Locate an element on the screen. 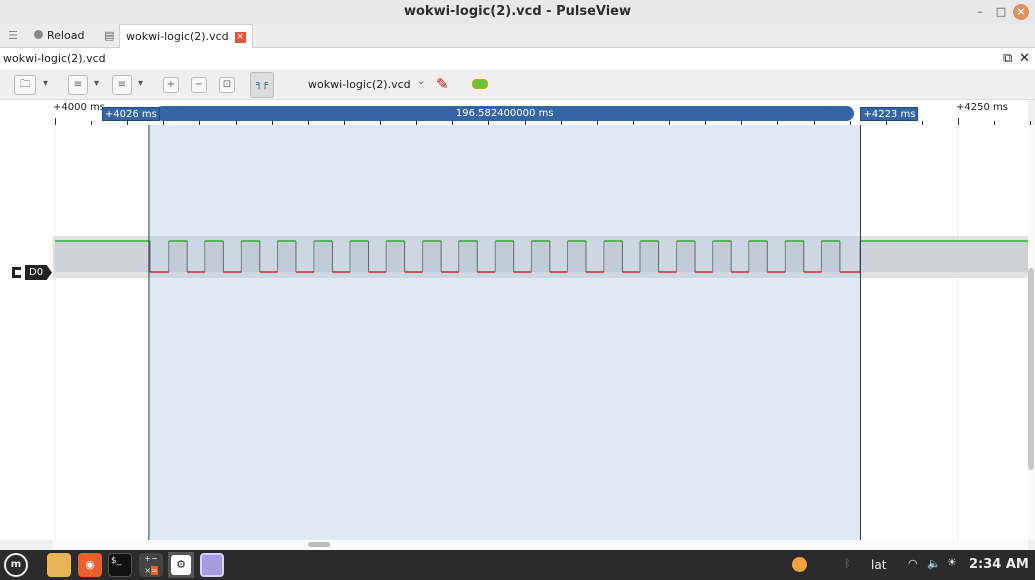  horizontal-scrollbar is located at coordinates (540, 545).